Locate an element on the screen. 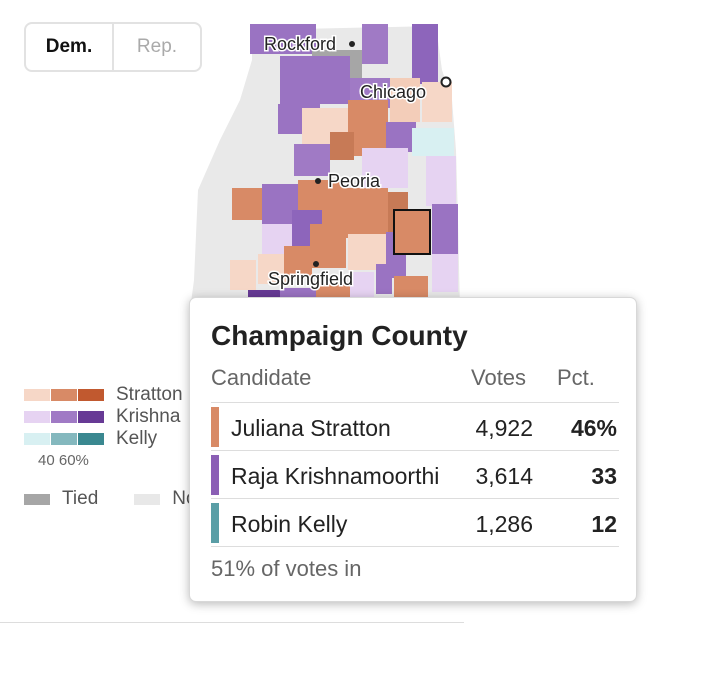 This screenshot has height=686, width=708. legend-label-krishna: Krishna is located at coordinates (148, 416).